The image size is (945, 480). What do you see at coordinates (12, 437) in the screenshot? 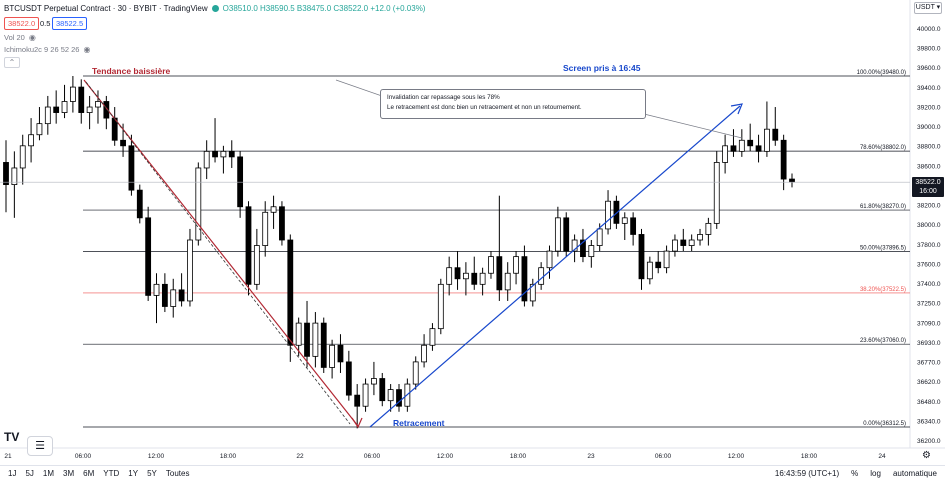
I see `tradingview-logo-icon: TV` at bounding box center [12, 437].